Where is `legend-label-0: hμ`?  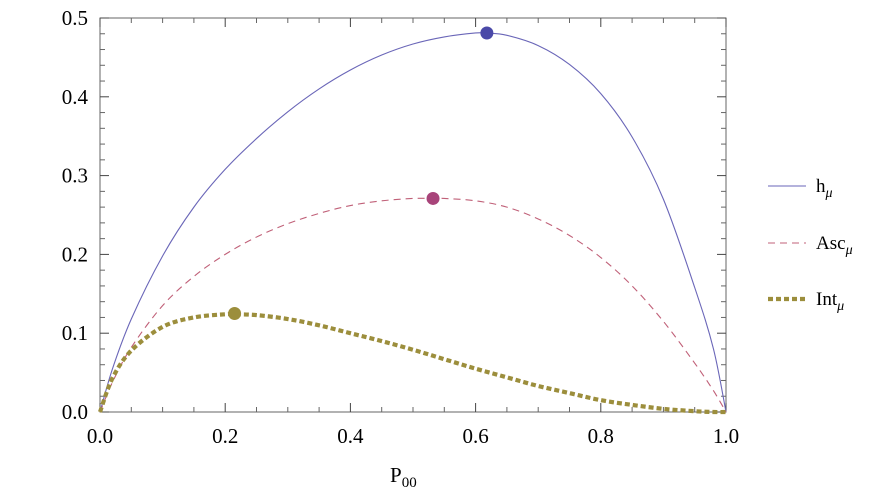
legend-label-0: hμ is located at coordinates (824, 188).